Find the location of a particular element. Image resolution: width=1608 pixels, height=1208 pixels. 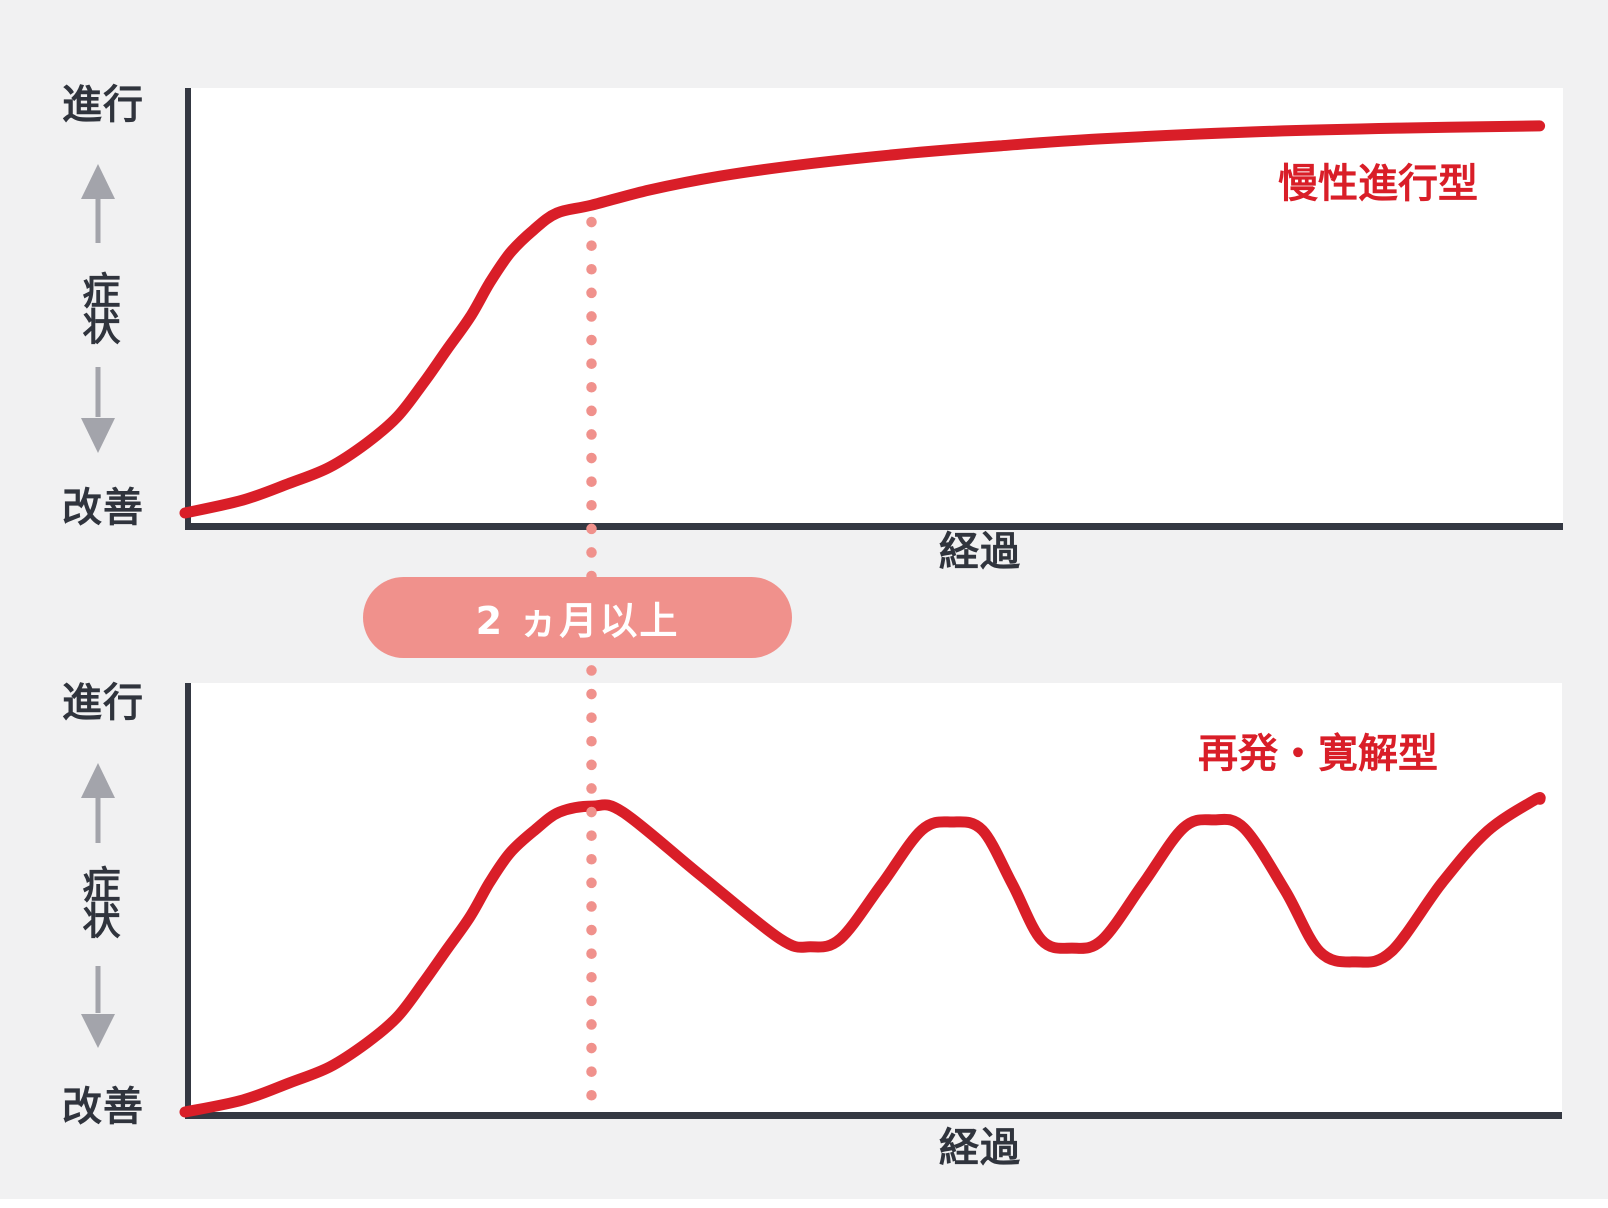

bottom-symptom-up-arrow-icon is located at coordinates (98, 803).